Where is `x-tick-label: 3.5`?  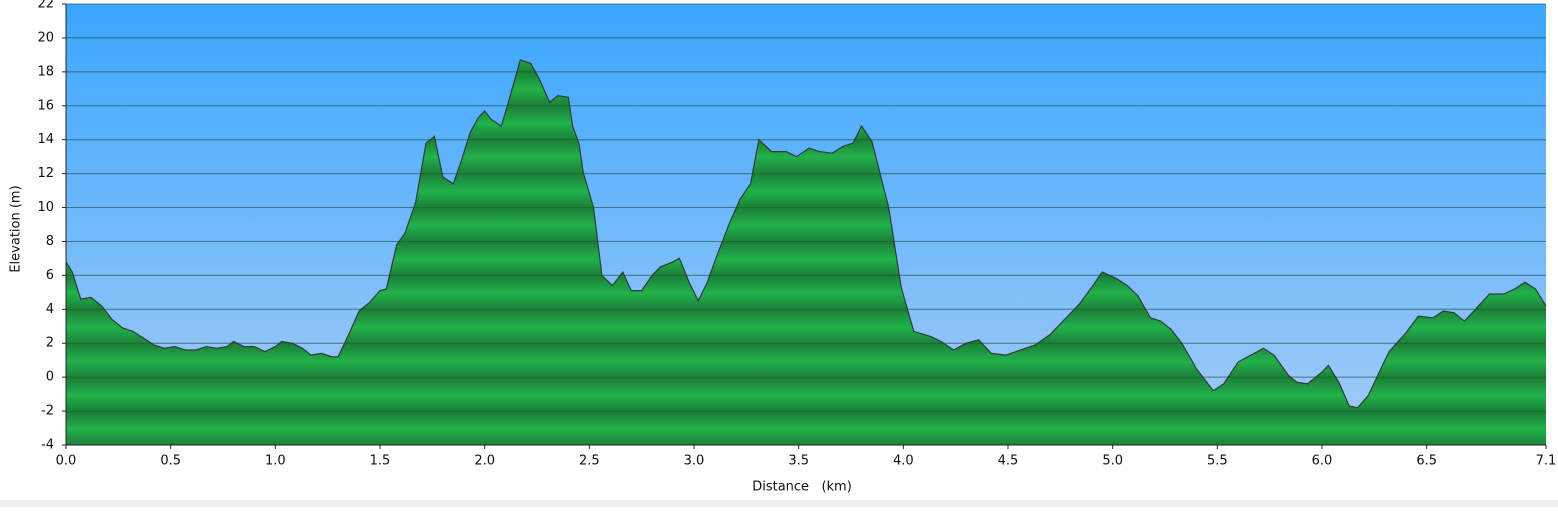 x-tick-label: 3.5 is located at coordinates (798, 461).